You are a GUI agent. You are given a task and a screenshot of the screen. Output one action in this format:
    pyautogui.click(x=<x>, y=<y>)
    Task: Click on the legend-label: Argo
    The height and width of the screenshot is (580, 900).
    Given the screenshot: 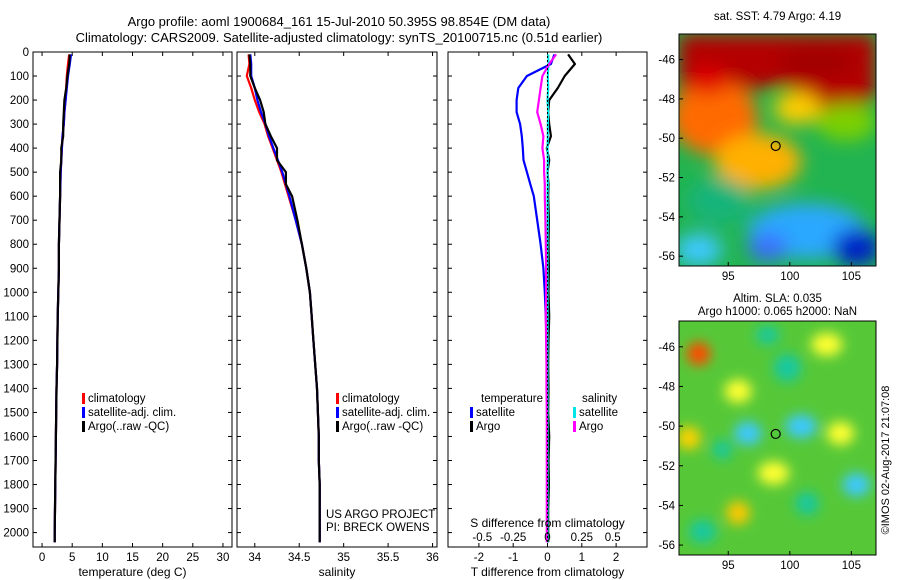 What is the action you would take?
    pyautogui.click(x=488, y=427)
    